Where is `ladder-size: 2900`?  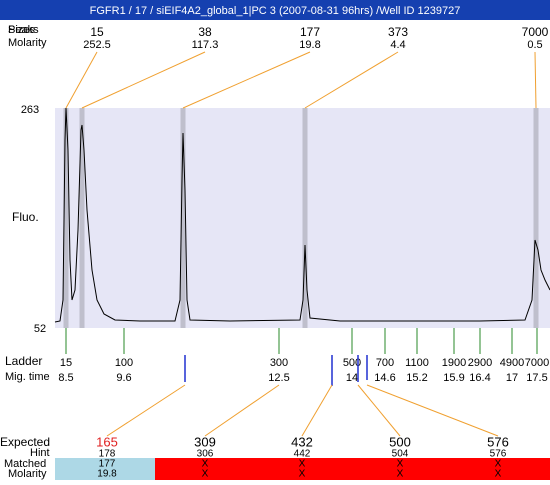
ladder-size: 2900 is located at coordinates (480, 363).